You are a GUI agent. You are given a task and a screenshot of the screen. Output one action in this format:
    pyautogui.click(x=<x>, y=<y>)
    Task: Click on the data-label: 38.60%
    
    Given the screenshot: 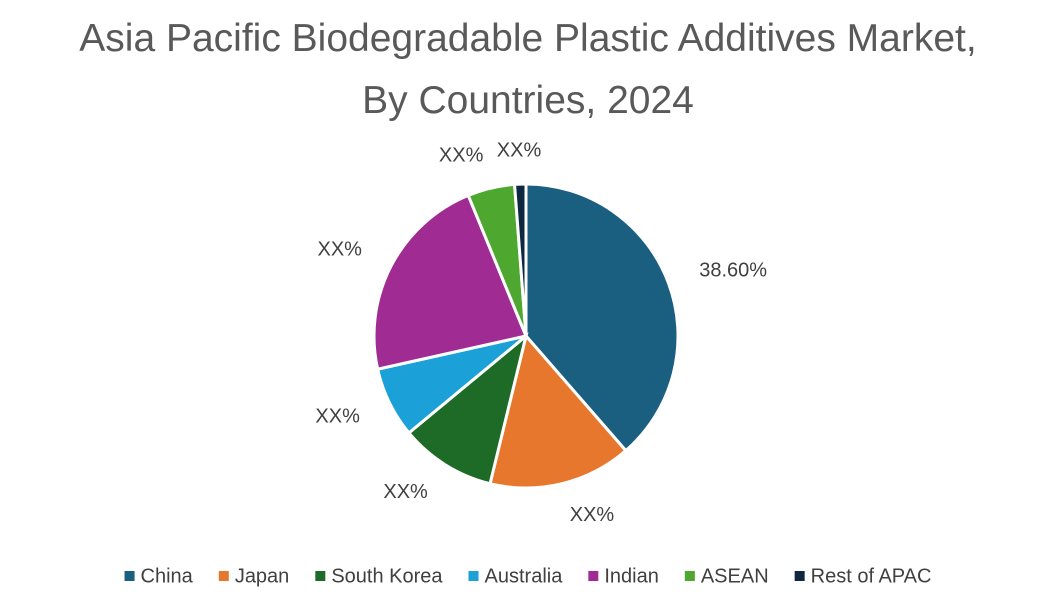 What is the action you would take?
    pyautogui.click(x=733, y=270)
    